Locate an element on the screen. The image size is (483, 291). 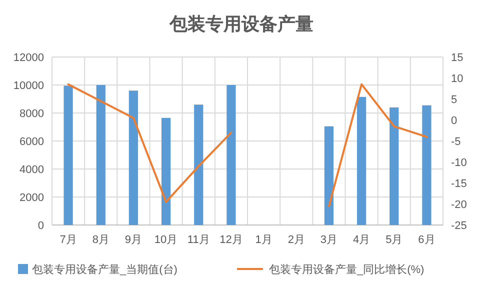
x-tick-label: 12月 is located at coordinates (231, 240).